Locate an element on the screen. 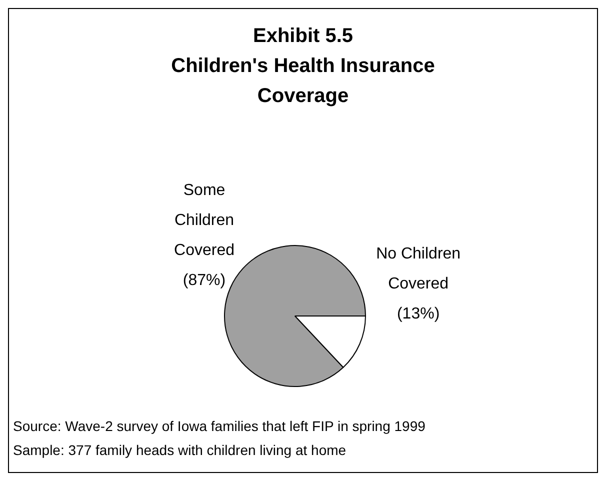  slice-label: No Children Covered is located at coordinates (418, 269).